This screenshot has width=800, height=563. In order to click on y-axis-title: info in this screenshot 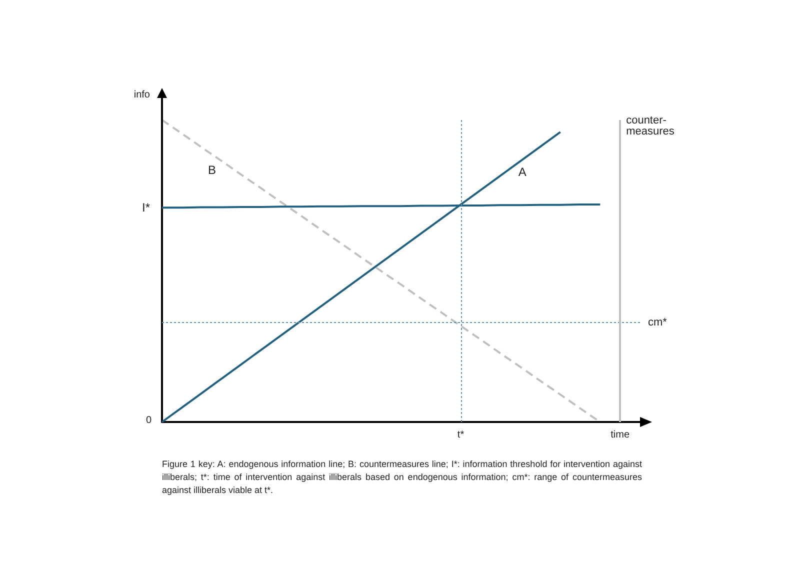, I will do `click(142, 95)`.